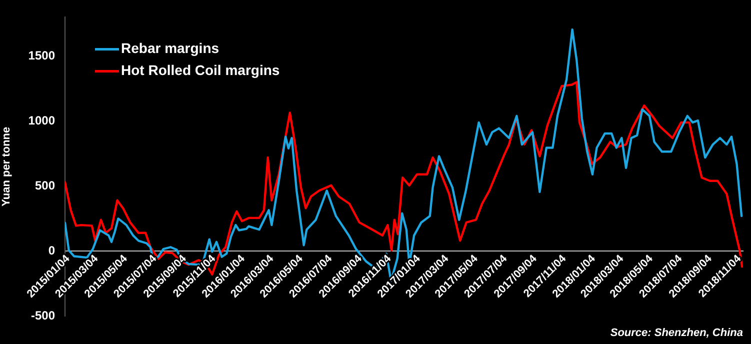 Image resolution: width=751 pixels, height=344 pixels. Describe the element at coordinates (42, 55) in the screenshot. I see `y-tick-label: 1500` at that location.